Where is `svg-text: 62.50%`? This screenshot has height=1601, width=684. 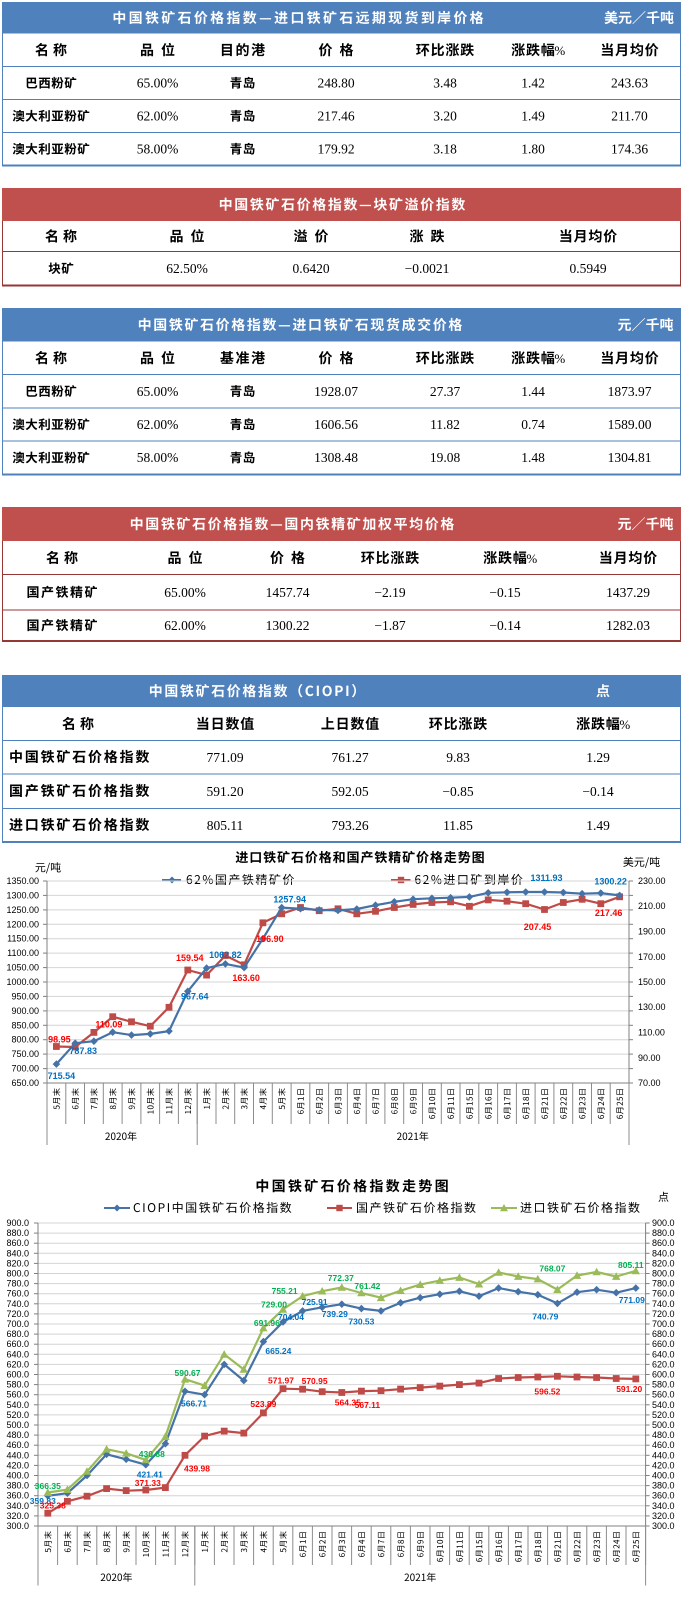 svg-text: 62.50% is located at coordinates (187, 268).